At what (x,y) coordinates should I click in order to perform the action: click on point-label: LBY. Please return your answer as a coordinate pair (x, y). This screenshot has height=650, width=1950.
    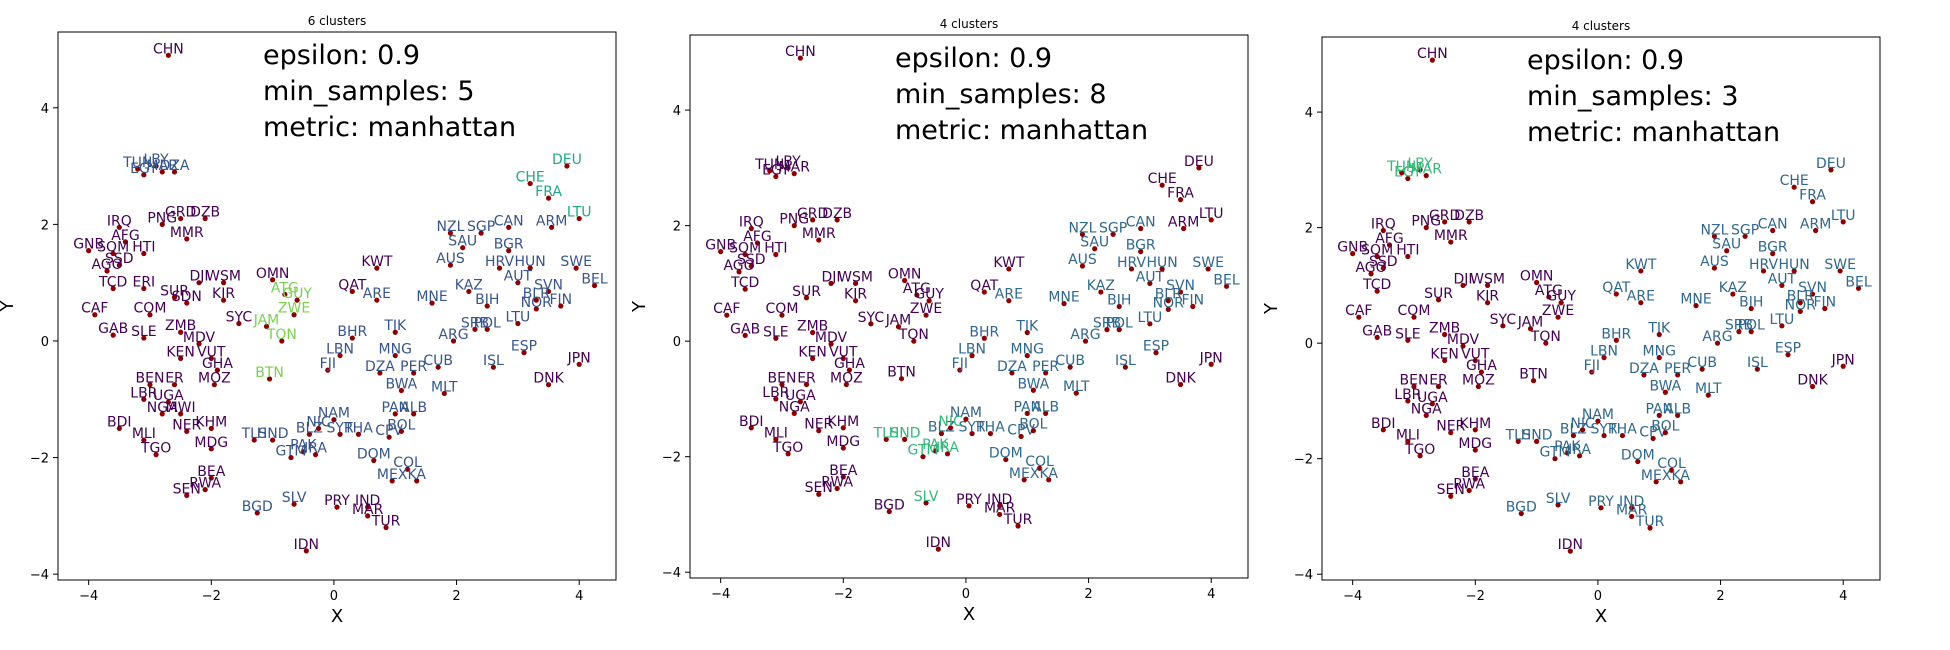
    Looking at the image, I should click on (789, 162).